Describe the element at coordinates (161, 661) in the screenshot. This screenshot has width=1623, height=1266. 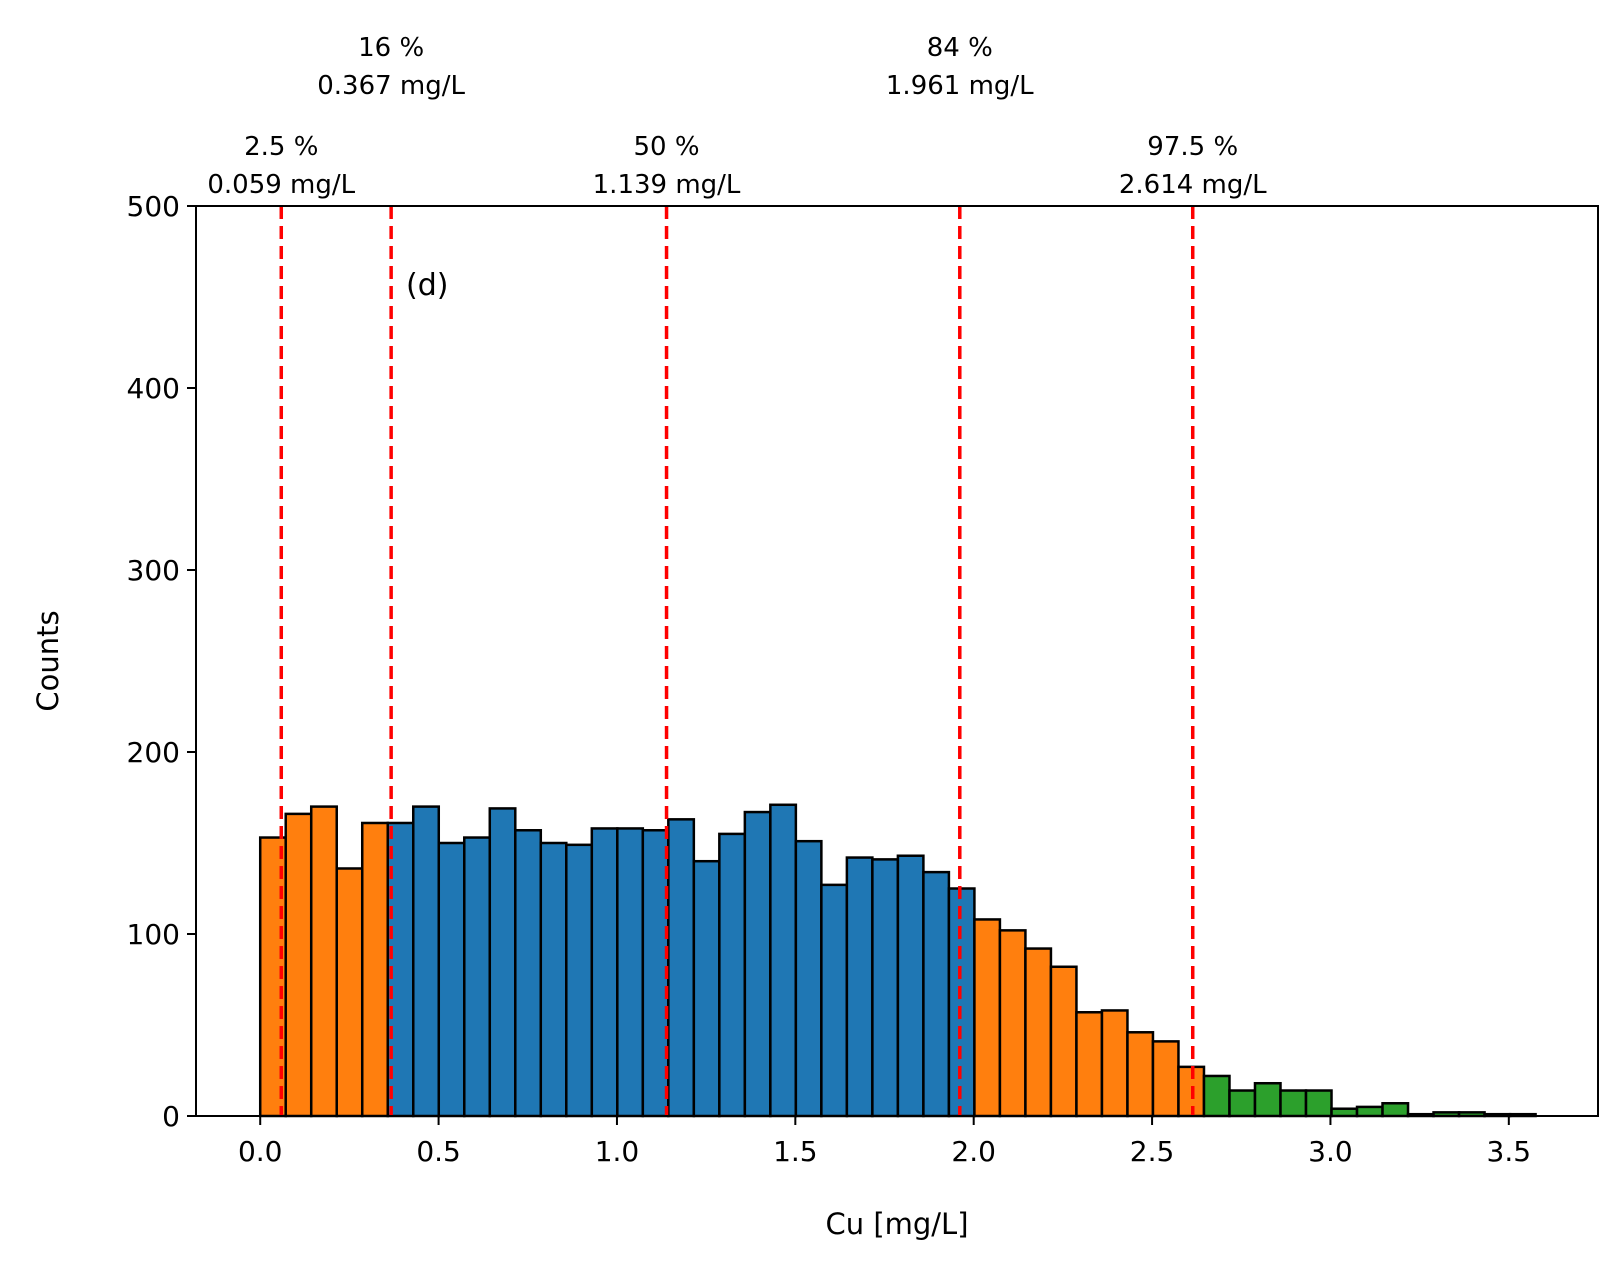
I see `y-axis-ticks: 0 100 200 300 400 500` at that location.